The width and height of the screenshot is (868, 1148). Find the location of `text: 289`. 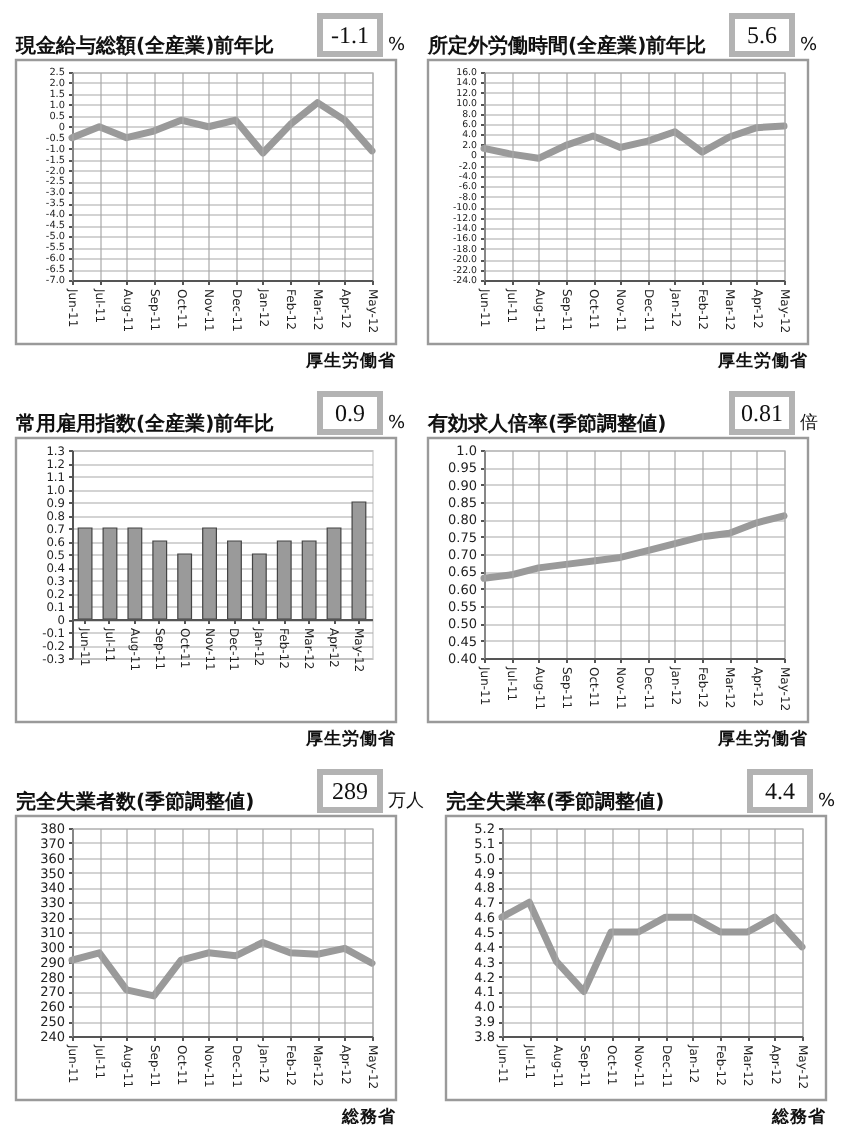

text: 289 is located at coordinates (350, 791).